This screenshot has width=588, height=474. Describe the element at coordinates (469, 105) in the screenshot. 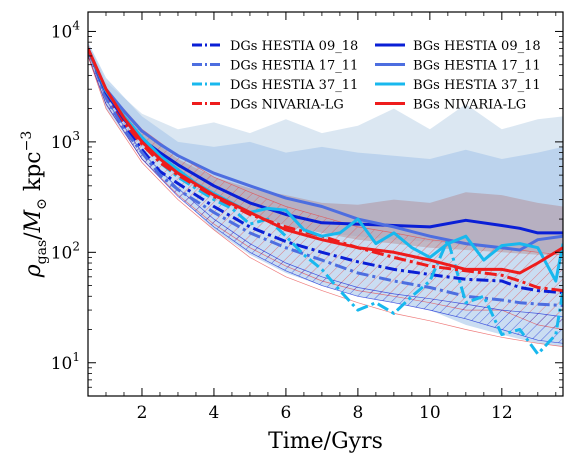

I see `legend-label: BGs NIVARIA-LG` at that location.